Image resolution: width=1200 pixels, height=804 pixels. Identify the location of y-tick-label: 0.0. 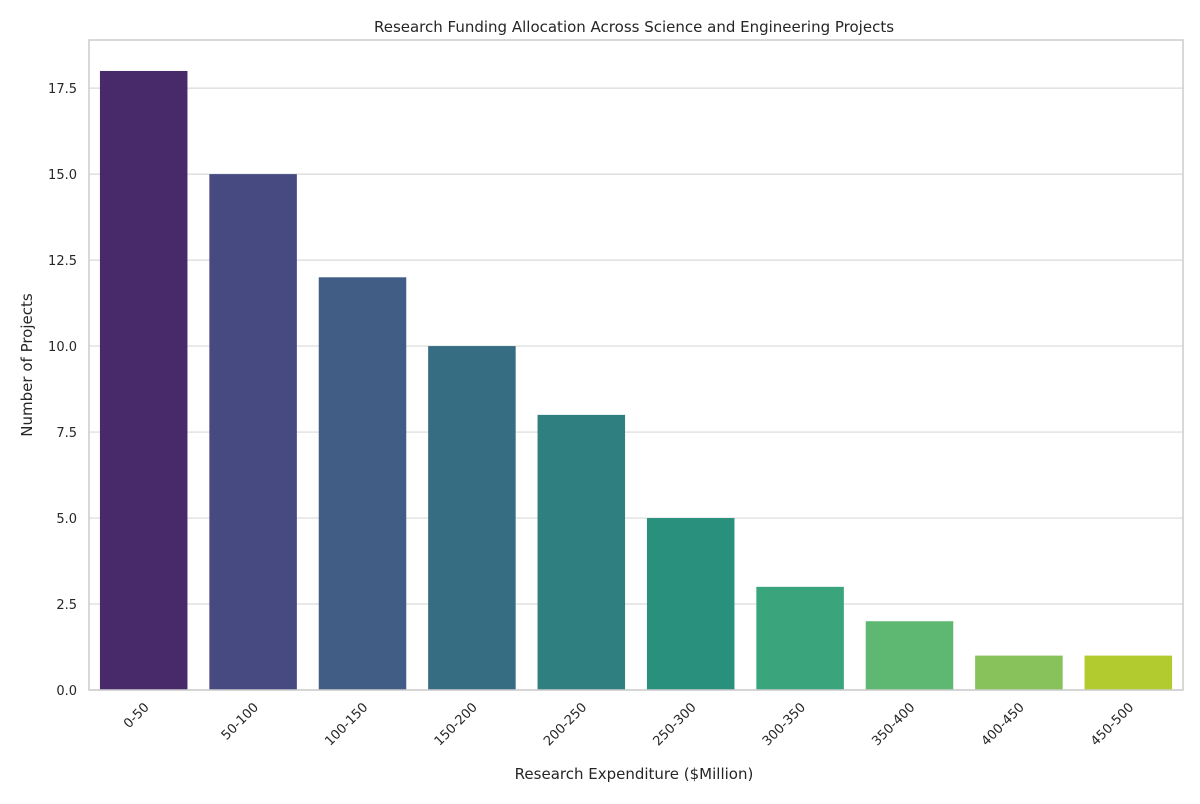
(66, 691).